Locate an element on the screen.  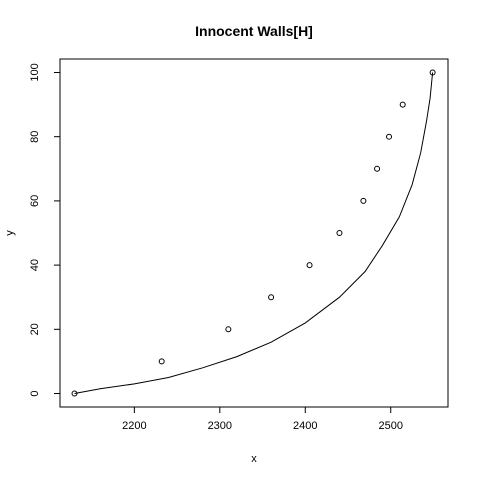
y-tick-label: 80 is located at coordinates (35, 137).